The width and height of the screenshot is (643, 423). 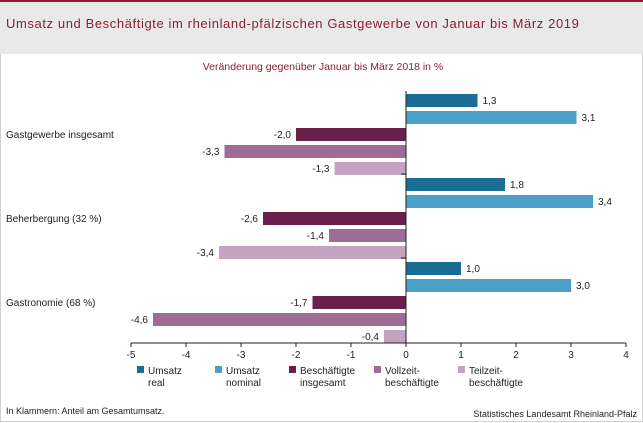 I want to click on legend-label-0-line2: real, so click(x=156, y=383).